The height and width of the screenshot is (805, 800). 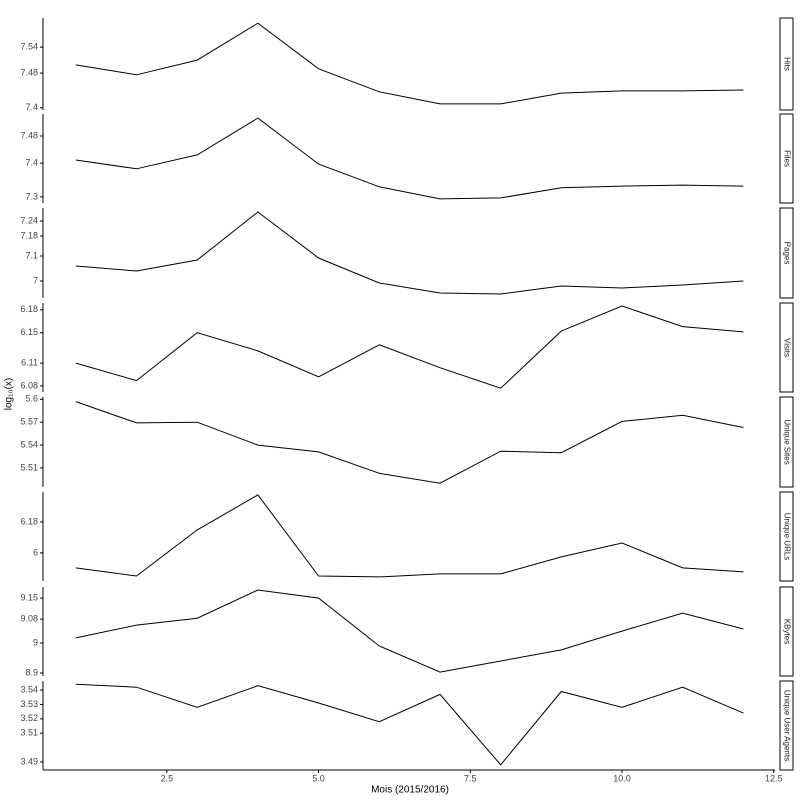 I want to click on strip-label: Unique User Agents, so click(x=786, y=725).